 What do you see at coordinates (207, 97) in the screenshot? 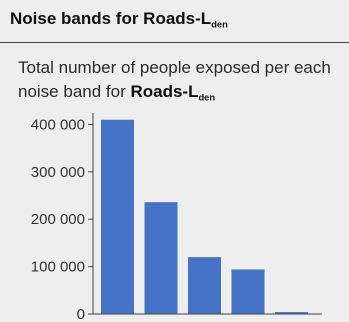
I see `chart-series-subscript: den` at bounding box center [207, 97].